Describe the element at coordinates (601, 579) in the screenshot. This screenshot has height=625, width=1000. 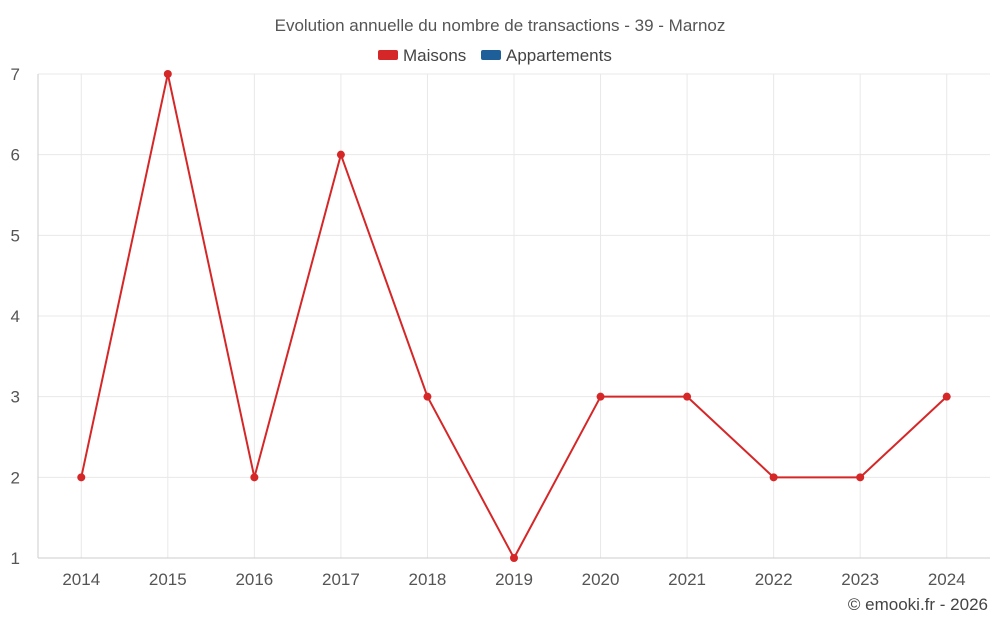
I see `x-tick-label: 2020` at that location.